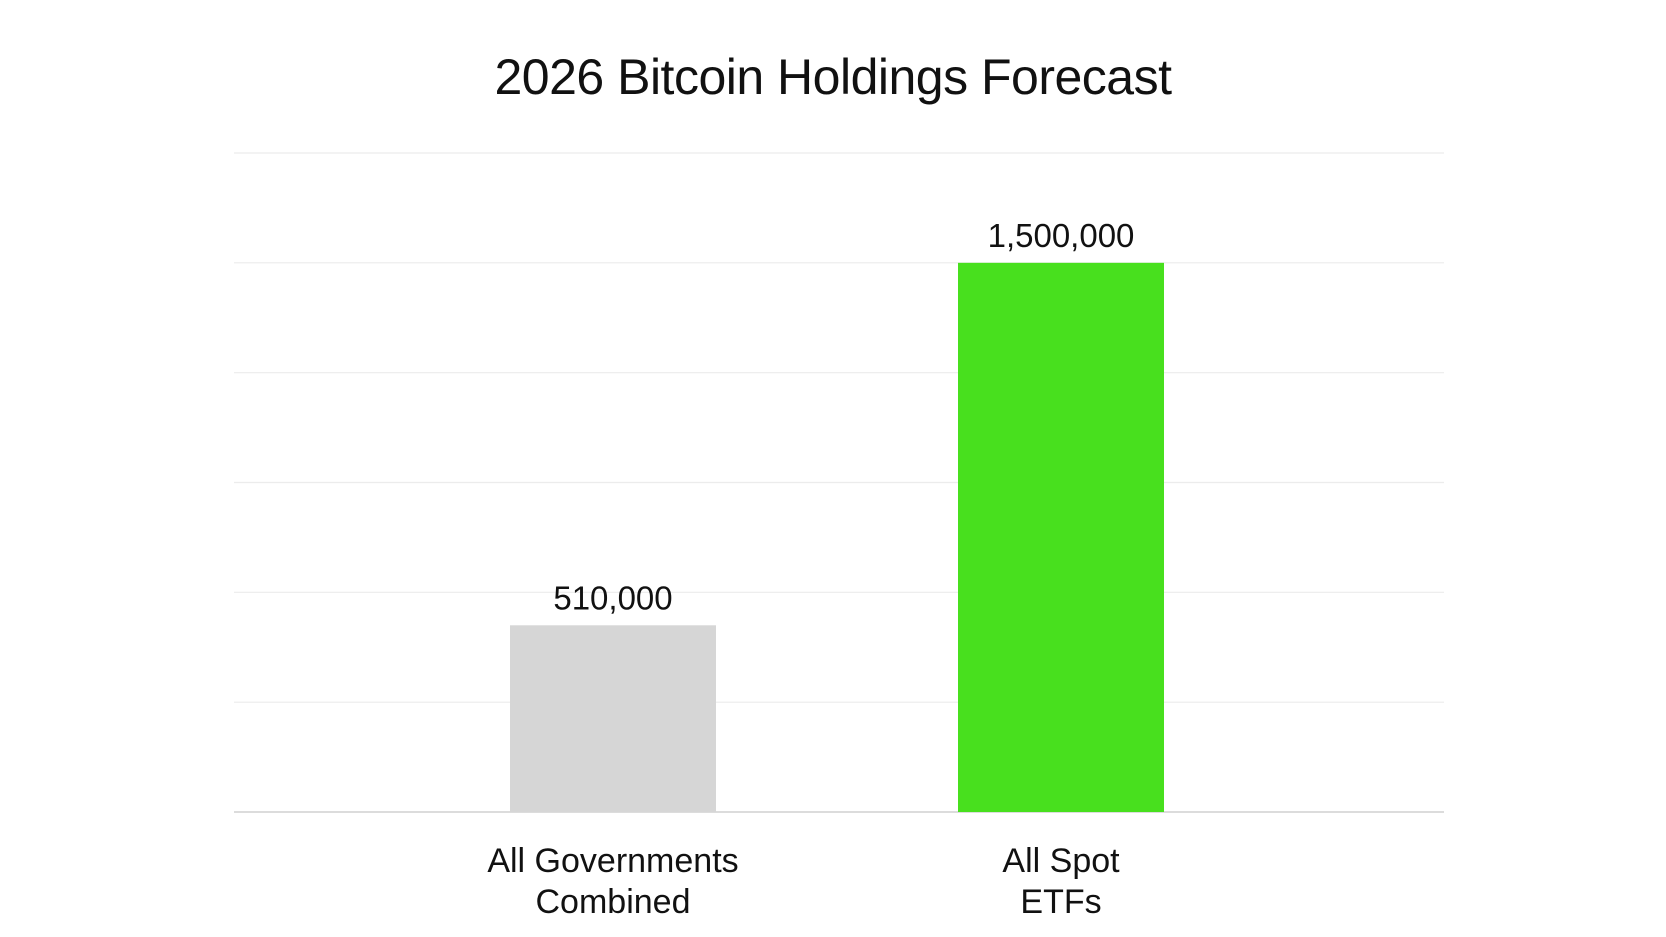 Image resolution: width=1666 pixels, height=937 pixels. What do you see at coordinates (1061, 235) in the screenshot?
I see `data-label: 1,500,000` at bounding box center [1061, 235].